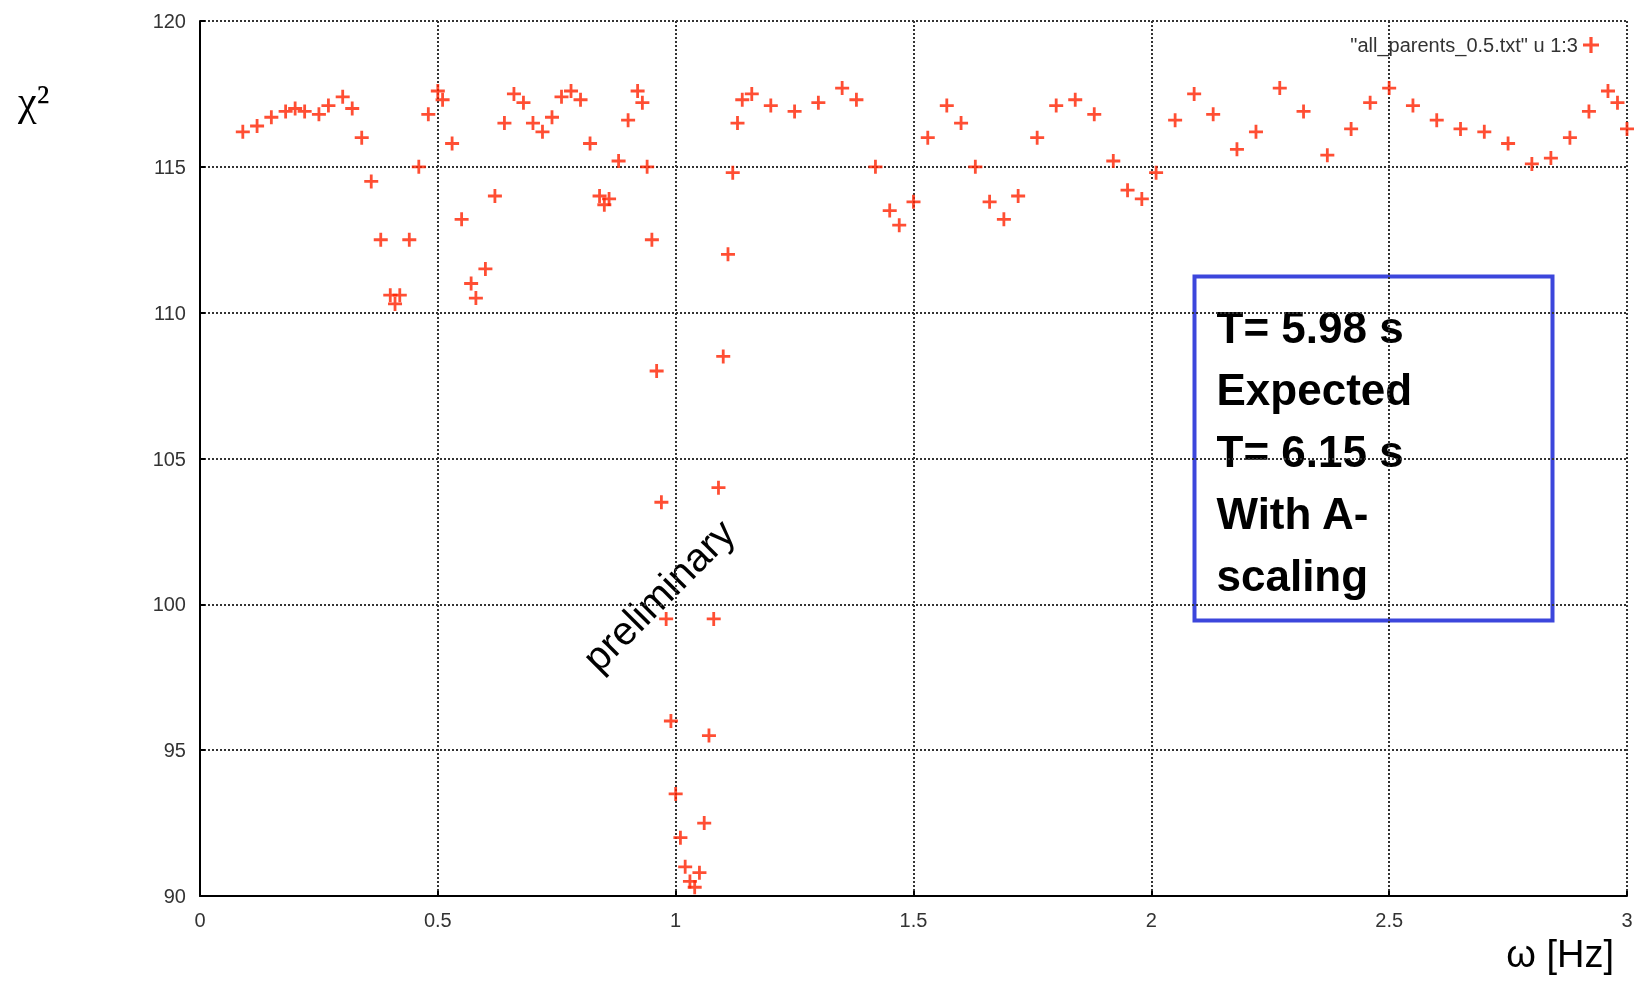 This screenshot has width=1644, height=995. I want to click on x-tick-label: 1.5, so click(913, 920).